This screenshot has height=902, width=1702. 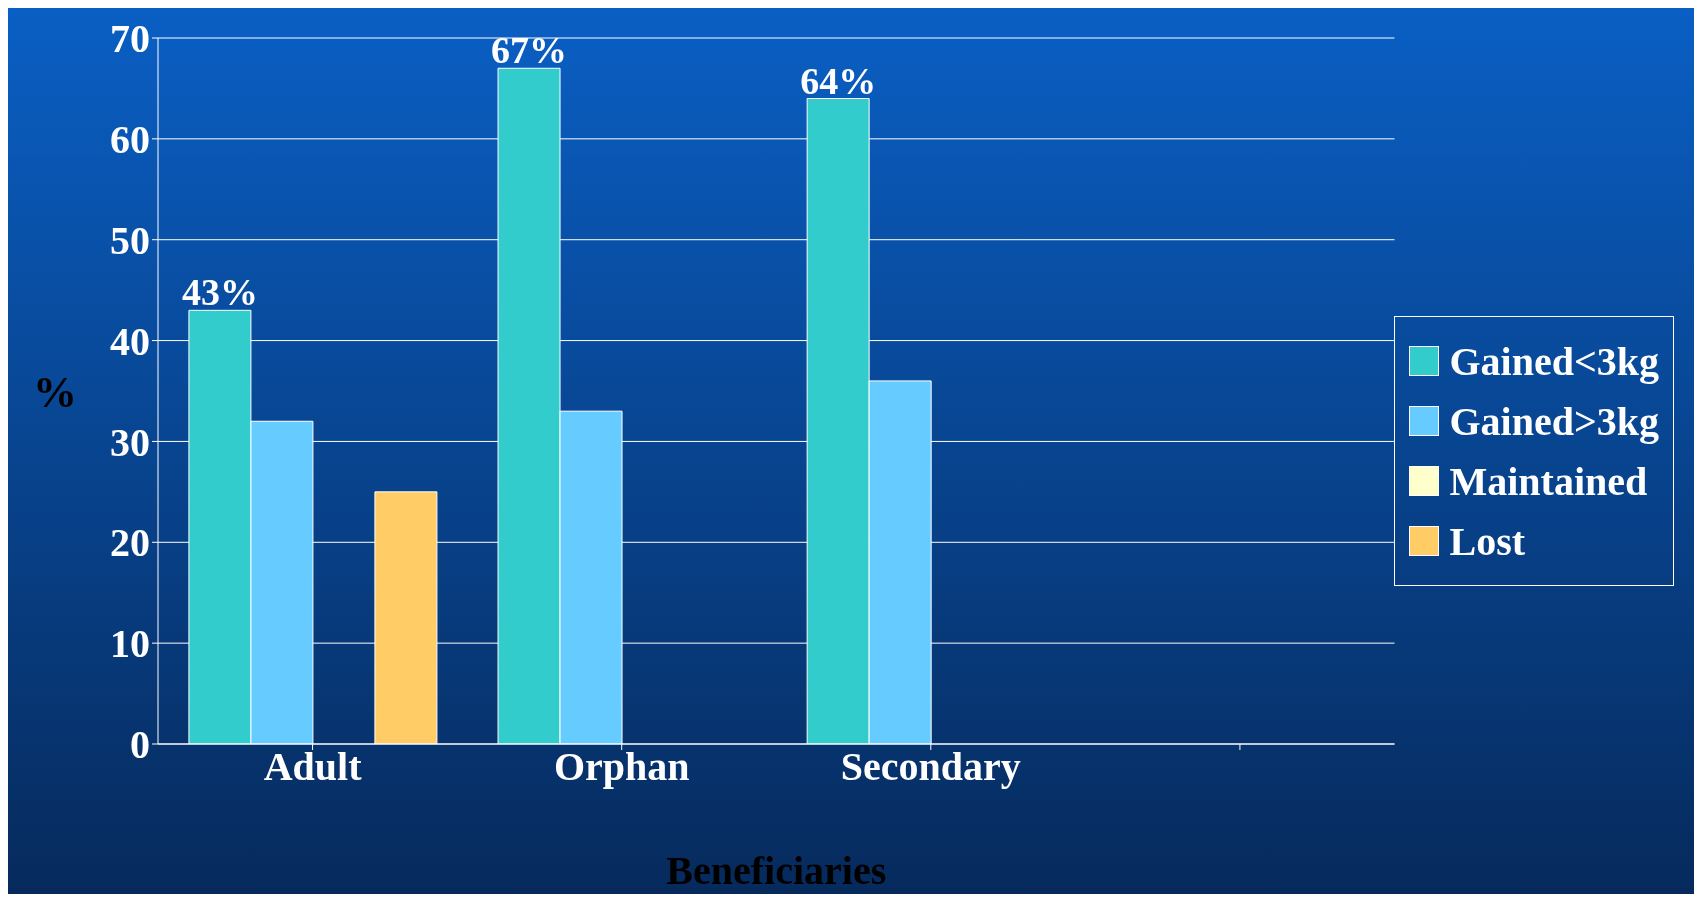 What do you see at coordinates (621, 767) in the screenshot?
I see `x-tick-label: Orphan` at bounding box center [621, 767].